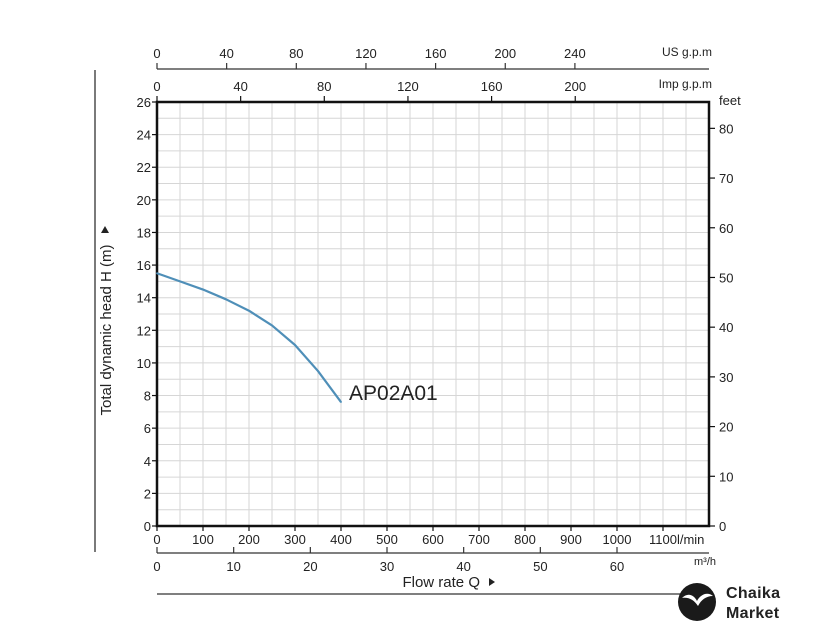 Image resolution: width=840 pixels, height=640 pixels. I want to click on tick-label-feet: 60, so click(726, 228).